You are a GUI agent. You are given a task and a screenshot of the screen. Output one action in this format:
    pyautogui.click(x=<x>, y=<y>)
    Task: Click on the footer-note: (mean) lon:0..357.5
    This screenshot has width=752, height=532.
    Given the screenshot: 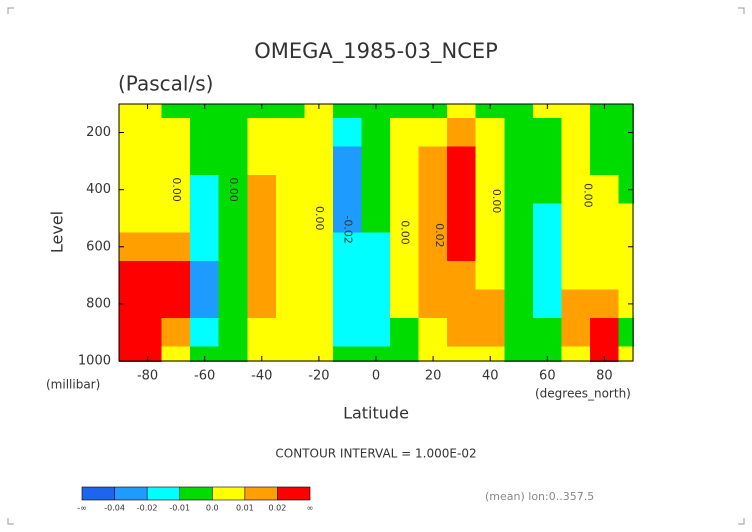 What is the action you would take?
    pyautogui.click(x=539, y=496)
    